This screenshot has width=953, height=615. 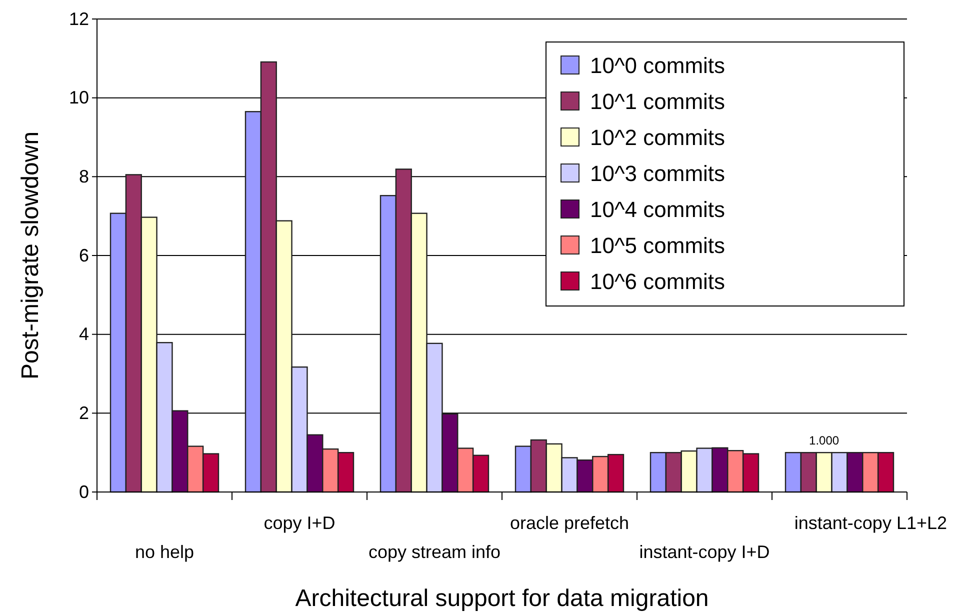 What do you see at coordinates (658, 281) in the screenshot?
I see `legend-label: 10^6 commits` at bounding box center [658, 281].